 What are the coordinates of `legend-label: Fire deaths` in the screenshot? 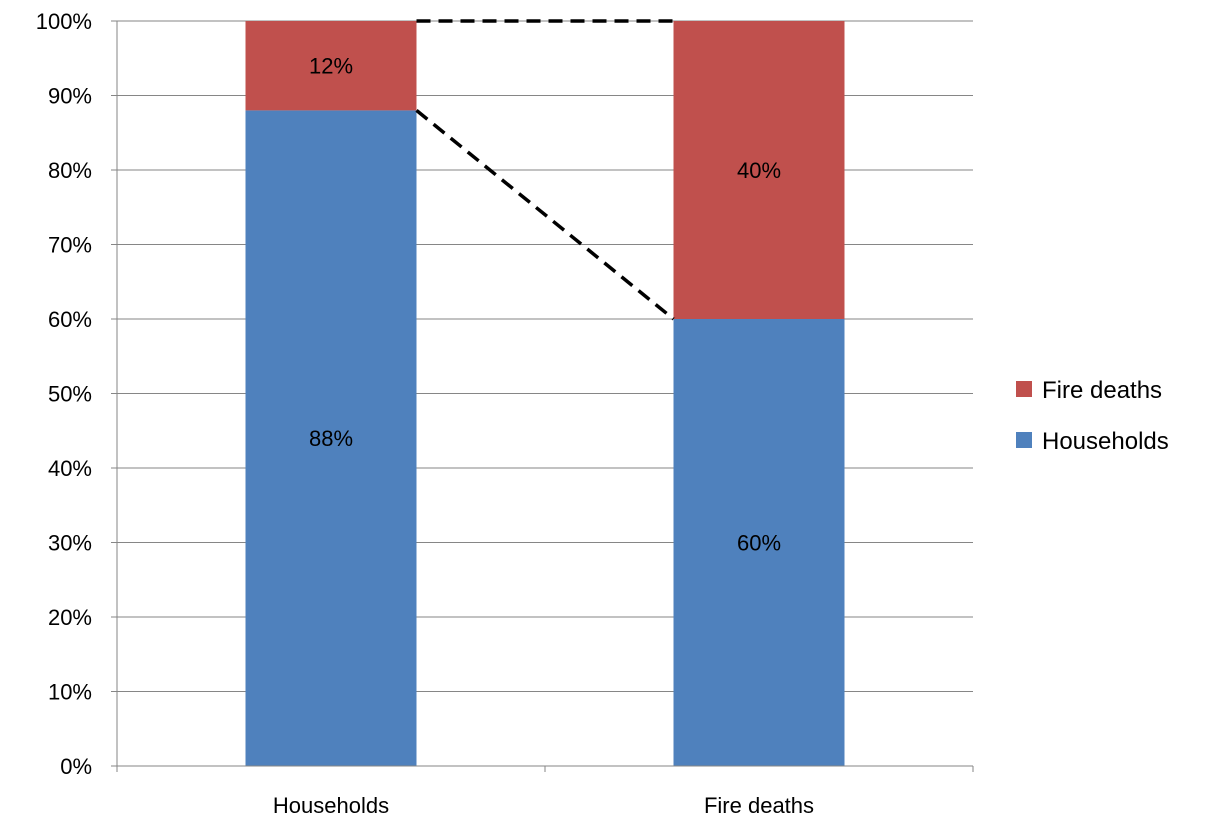 It's located at (1102, 390).